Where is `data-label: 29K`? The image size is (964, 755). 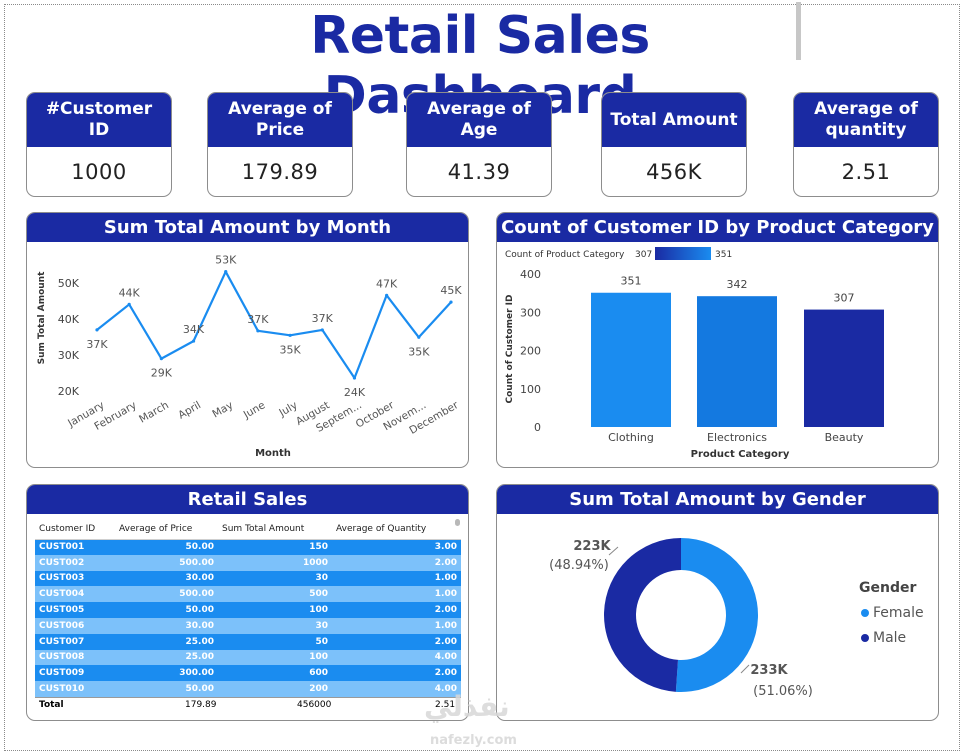
data-label: 29K is located at coordinates (162, 373).